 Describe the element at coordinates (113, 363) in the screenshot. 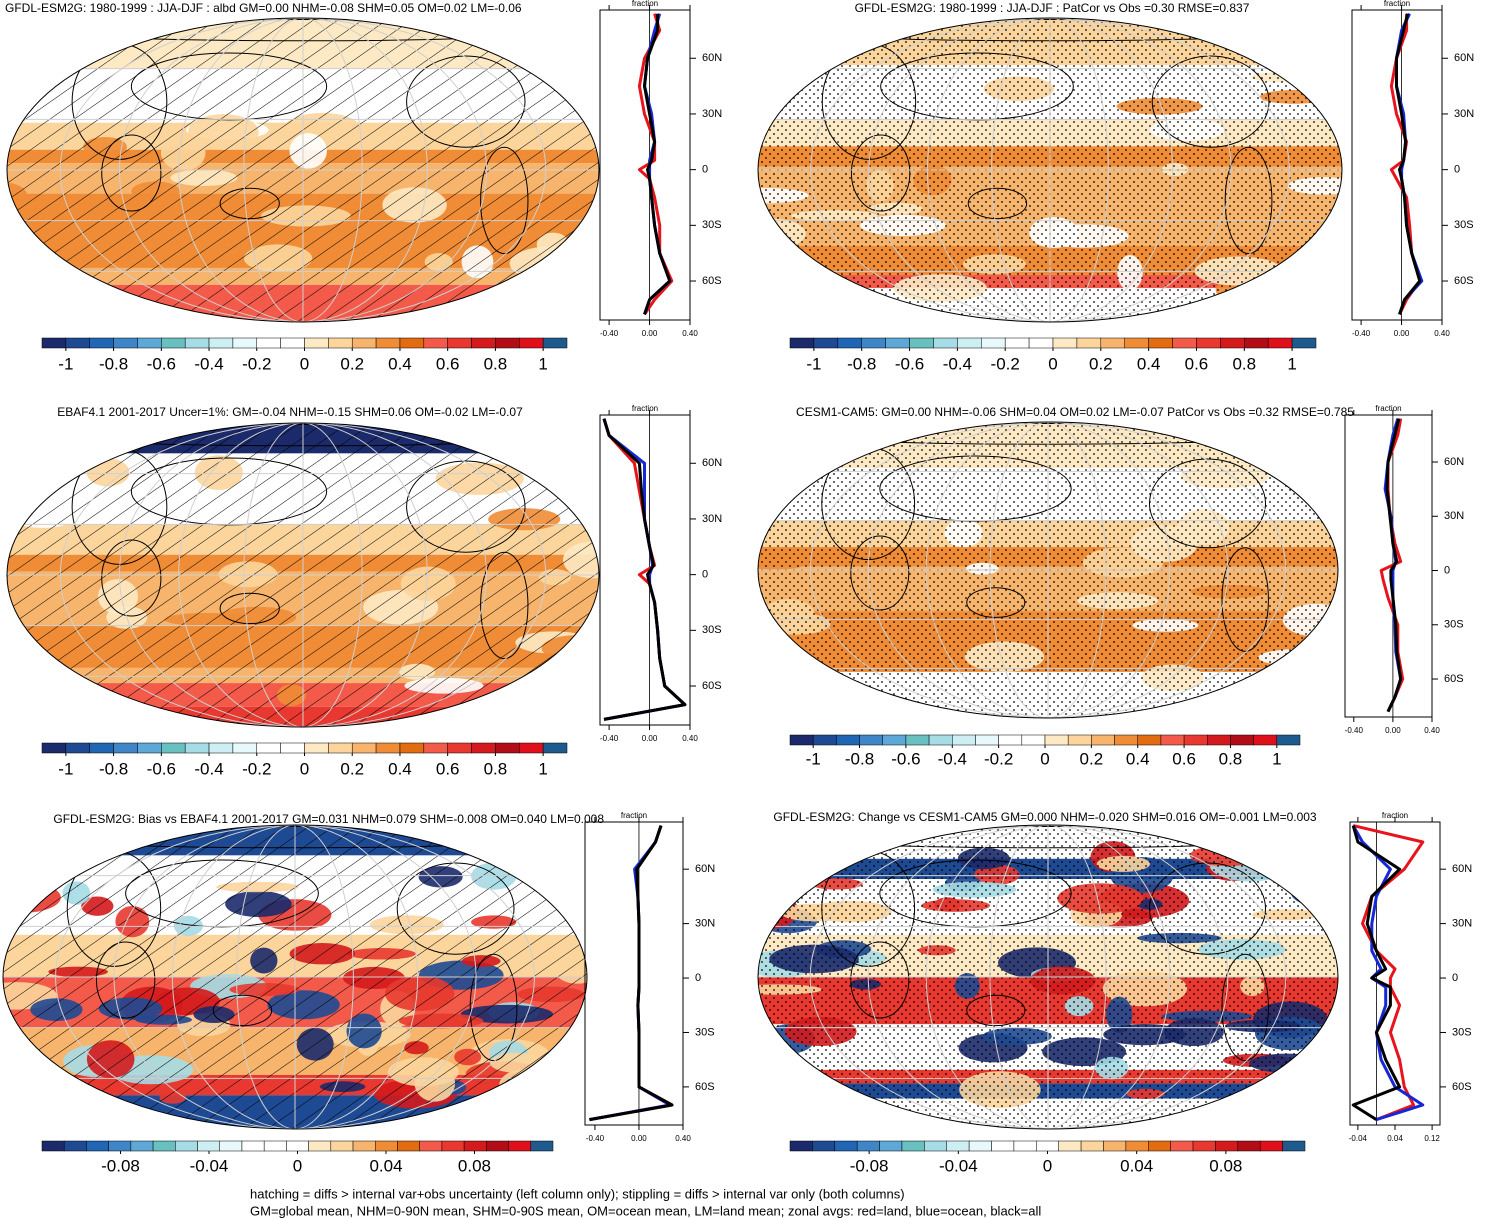

I see `colorbar-label: -0.8` at that location.